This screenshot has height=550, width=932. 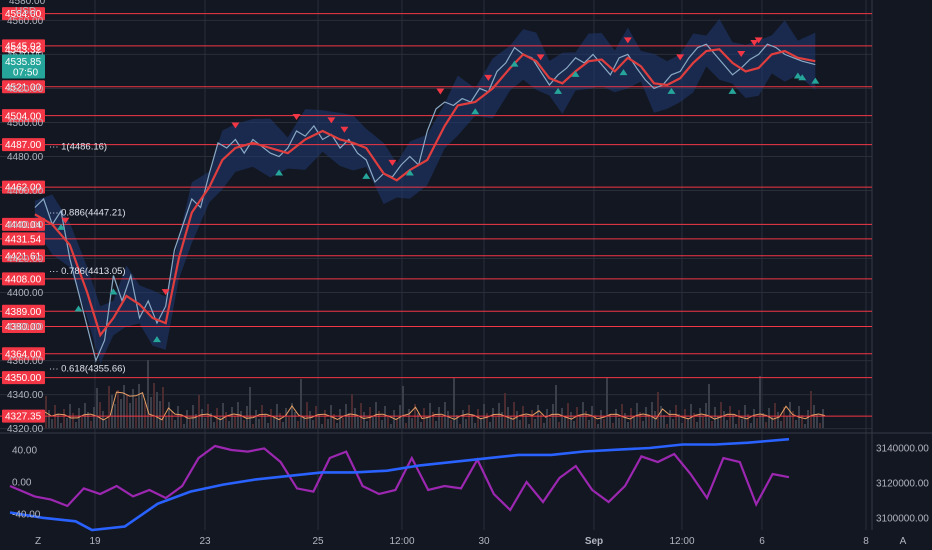 What do you see at coordinates (23, 50) in the screenshot?
I see `upper-price-label: 4543.32` at bounding box center [23, 50].